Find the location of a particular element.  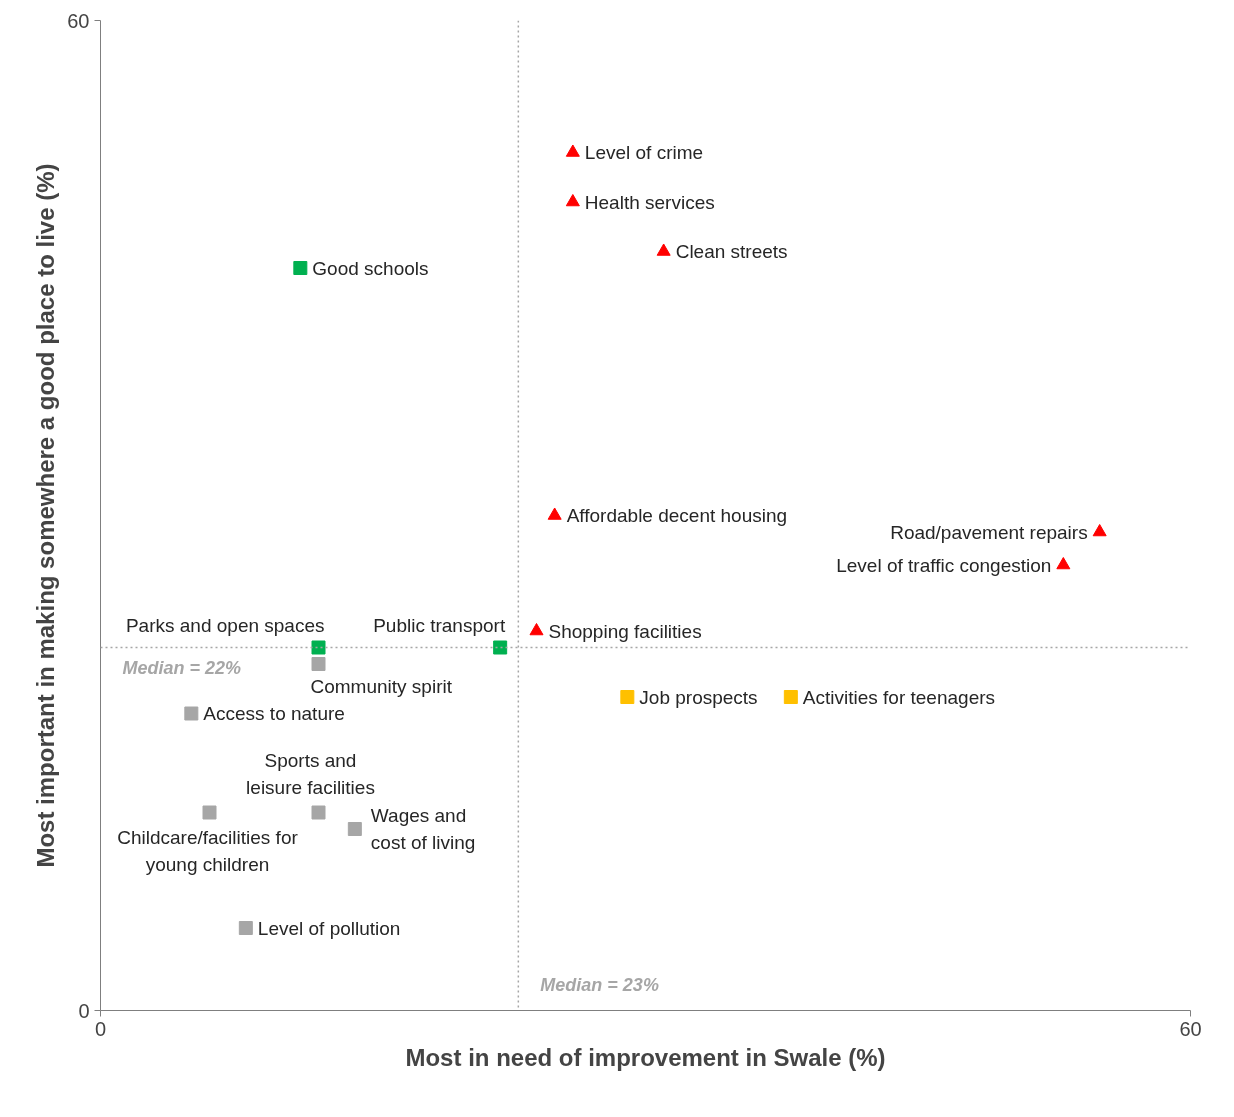

annotation: Sports and leisure facilities is located at coordinates (310, 774).